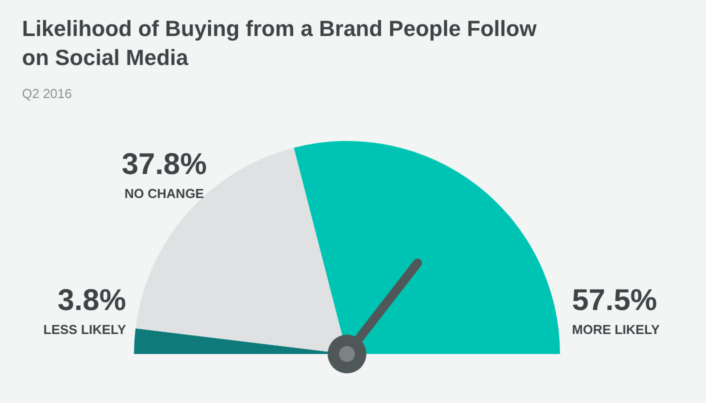 The height and width of the screenshot is (403, 706). What do you see at coordinates (164, 164) in the screenshot?
I see `data-label: 37.8%` at bounding box center [164, 164].